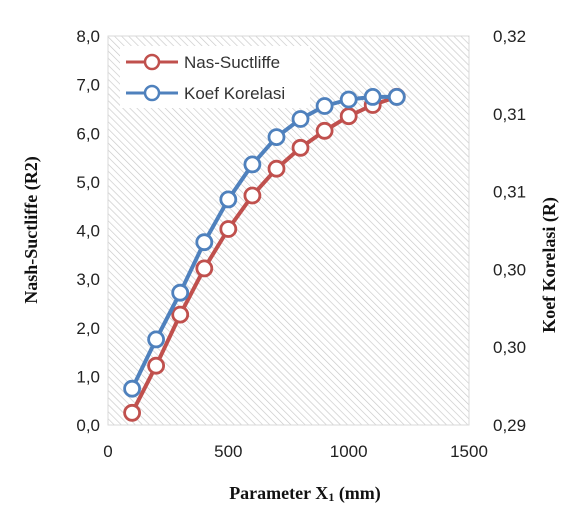 The image size is (566, 509). I want to click on y-right-tick-label: 0,29, so click(509, 425).